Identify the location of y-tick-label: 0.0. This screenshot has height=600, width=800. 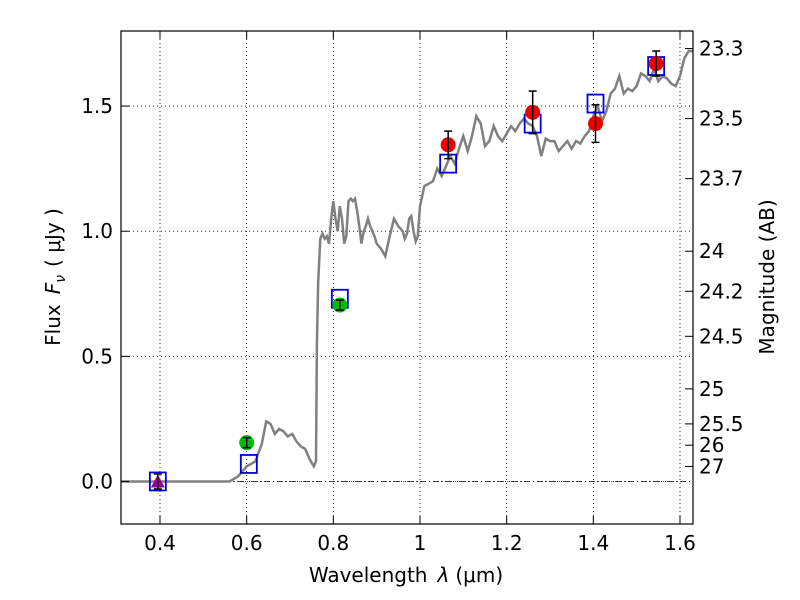
(97, 481).